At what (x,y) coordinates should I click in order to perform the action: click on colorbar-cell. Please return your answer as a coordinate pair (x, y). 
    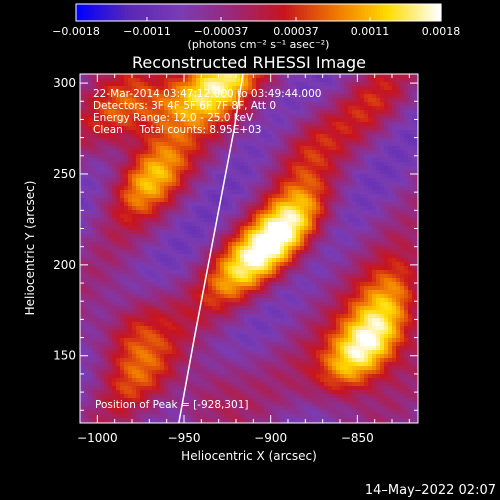
    Looking at the image, I should click on (357, 12).